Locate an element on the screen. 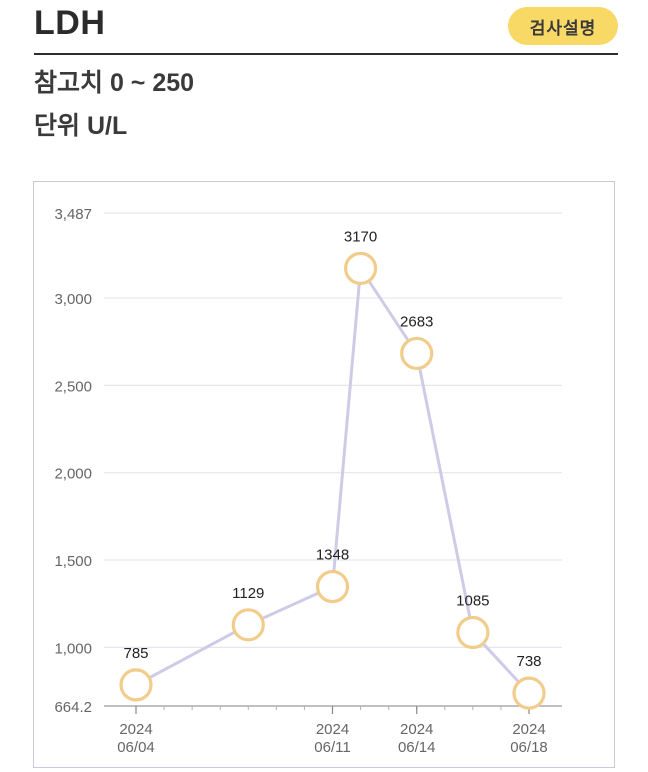 The height and width of the screenshot is (772, 648). x-tick-label-date: 06/14 is located at coordinates (417, 747).